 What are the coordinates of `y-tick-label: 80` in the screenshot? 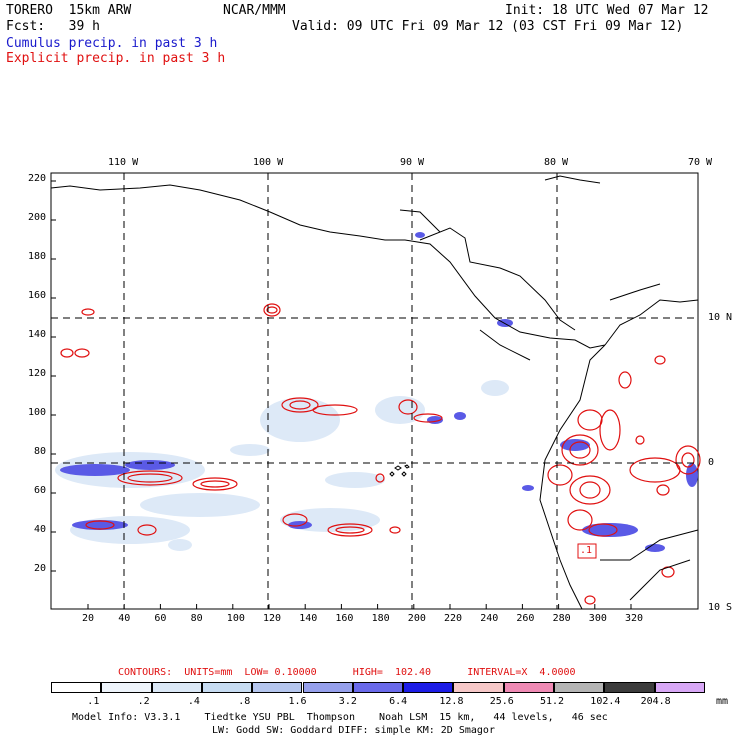 It's located at (39, 451).